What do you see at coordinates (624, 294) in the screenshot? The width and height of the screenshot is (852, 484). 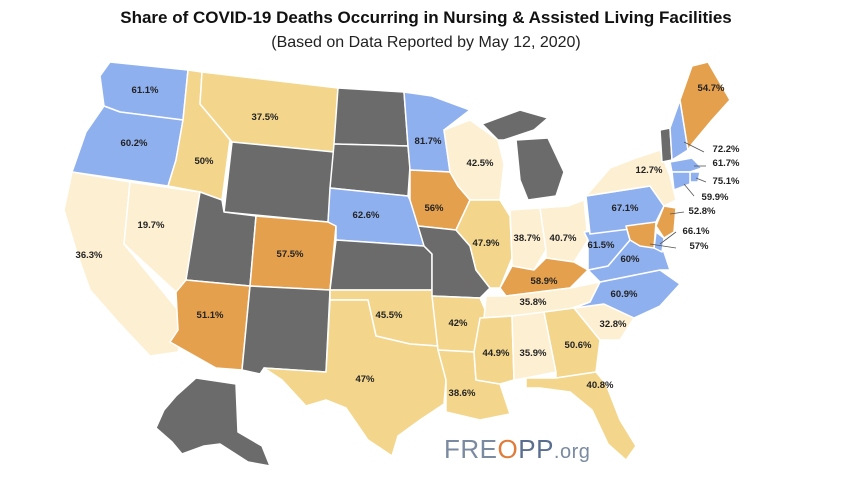 I see `state-label-nc: 60.9%` at bounding box center [624, 294].